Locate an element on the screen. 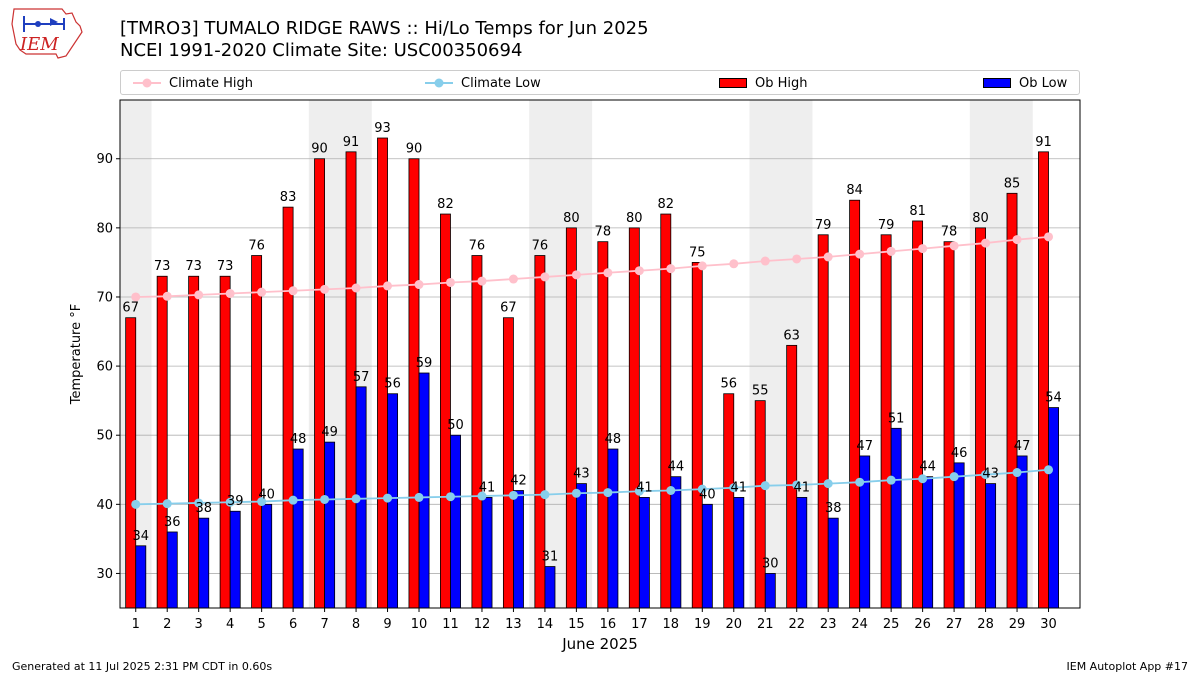  y-tick-label: 90 is located at coordinates (104, 159).